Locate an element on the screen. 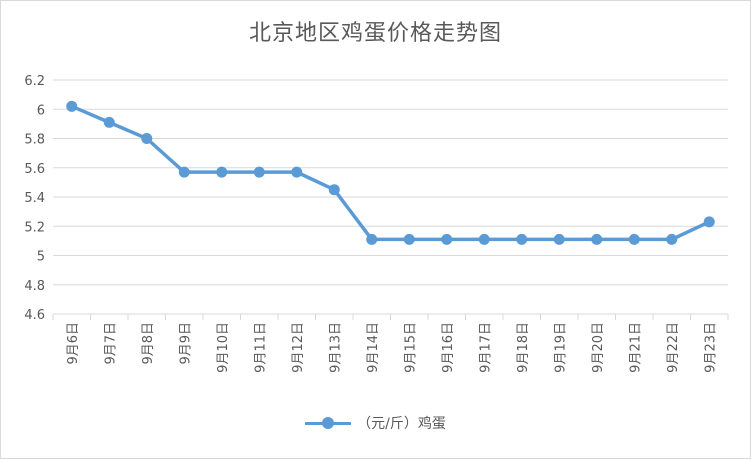  x-tick-label: 9月12日 is located at coordinates (298, 347).